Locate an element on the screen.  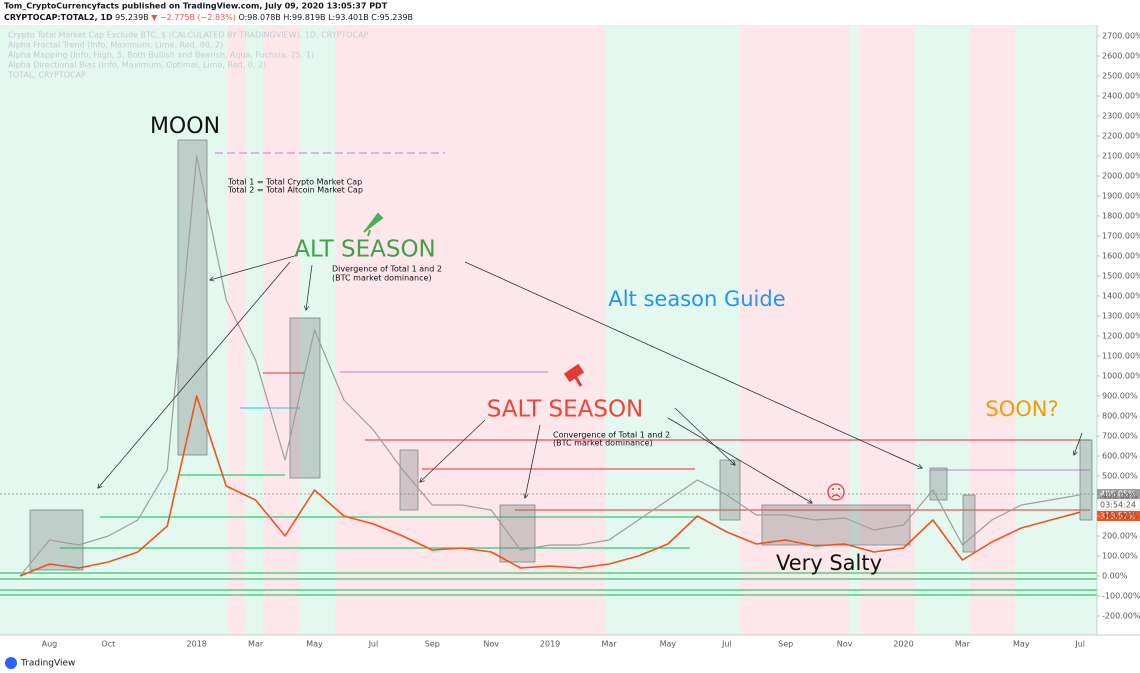
x-tick-label: Aug is located at coordinates (50, 644).